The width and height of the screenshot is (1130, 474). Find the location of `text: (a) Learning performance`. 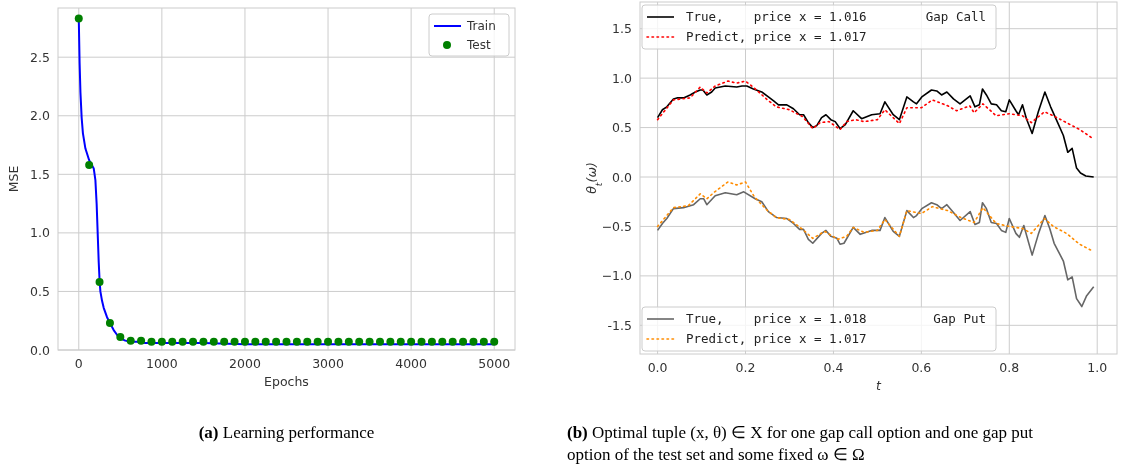

text: (a) Learning performance is located at coordinates (286, 432).